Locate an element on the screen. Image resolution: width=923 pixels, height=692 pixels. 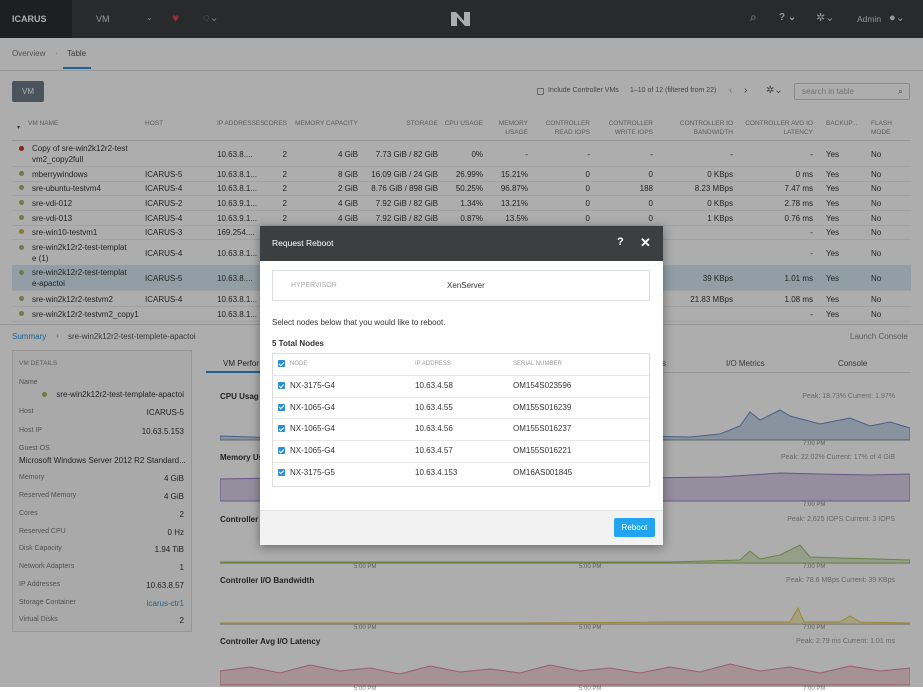
performance-tab: s is located at coordinates (664, 363).